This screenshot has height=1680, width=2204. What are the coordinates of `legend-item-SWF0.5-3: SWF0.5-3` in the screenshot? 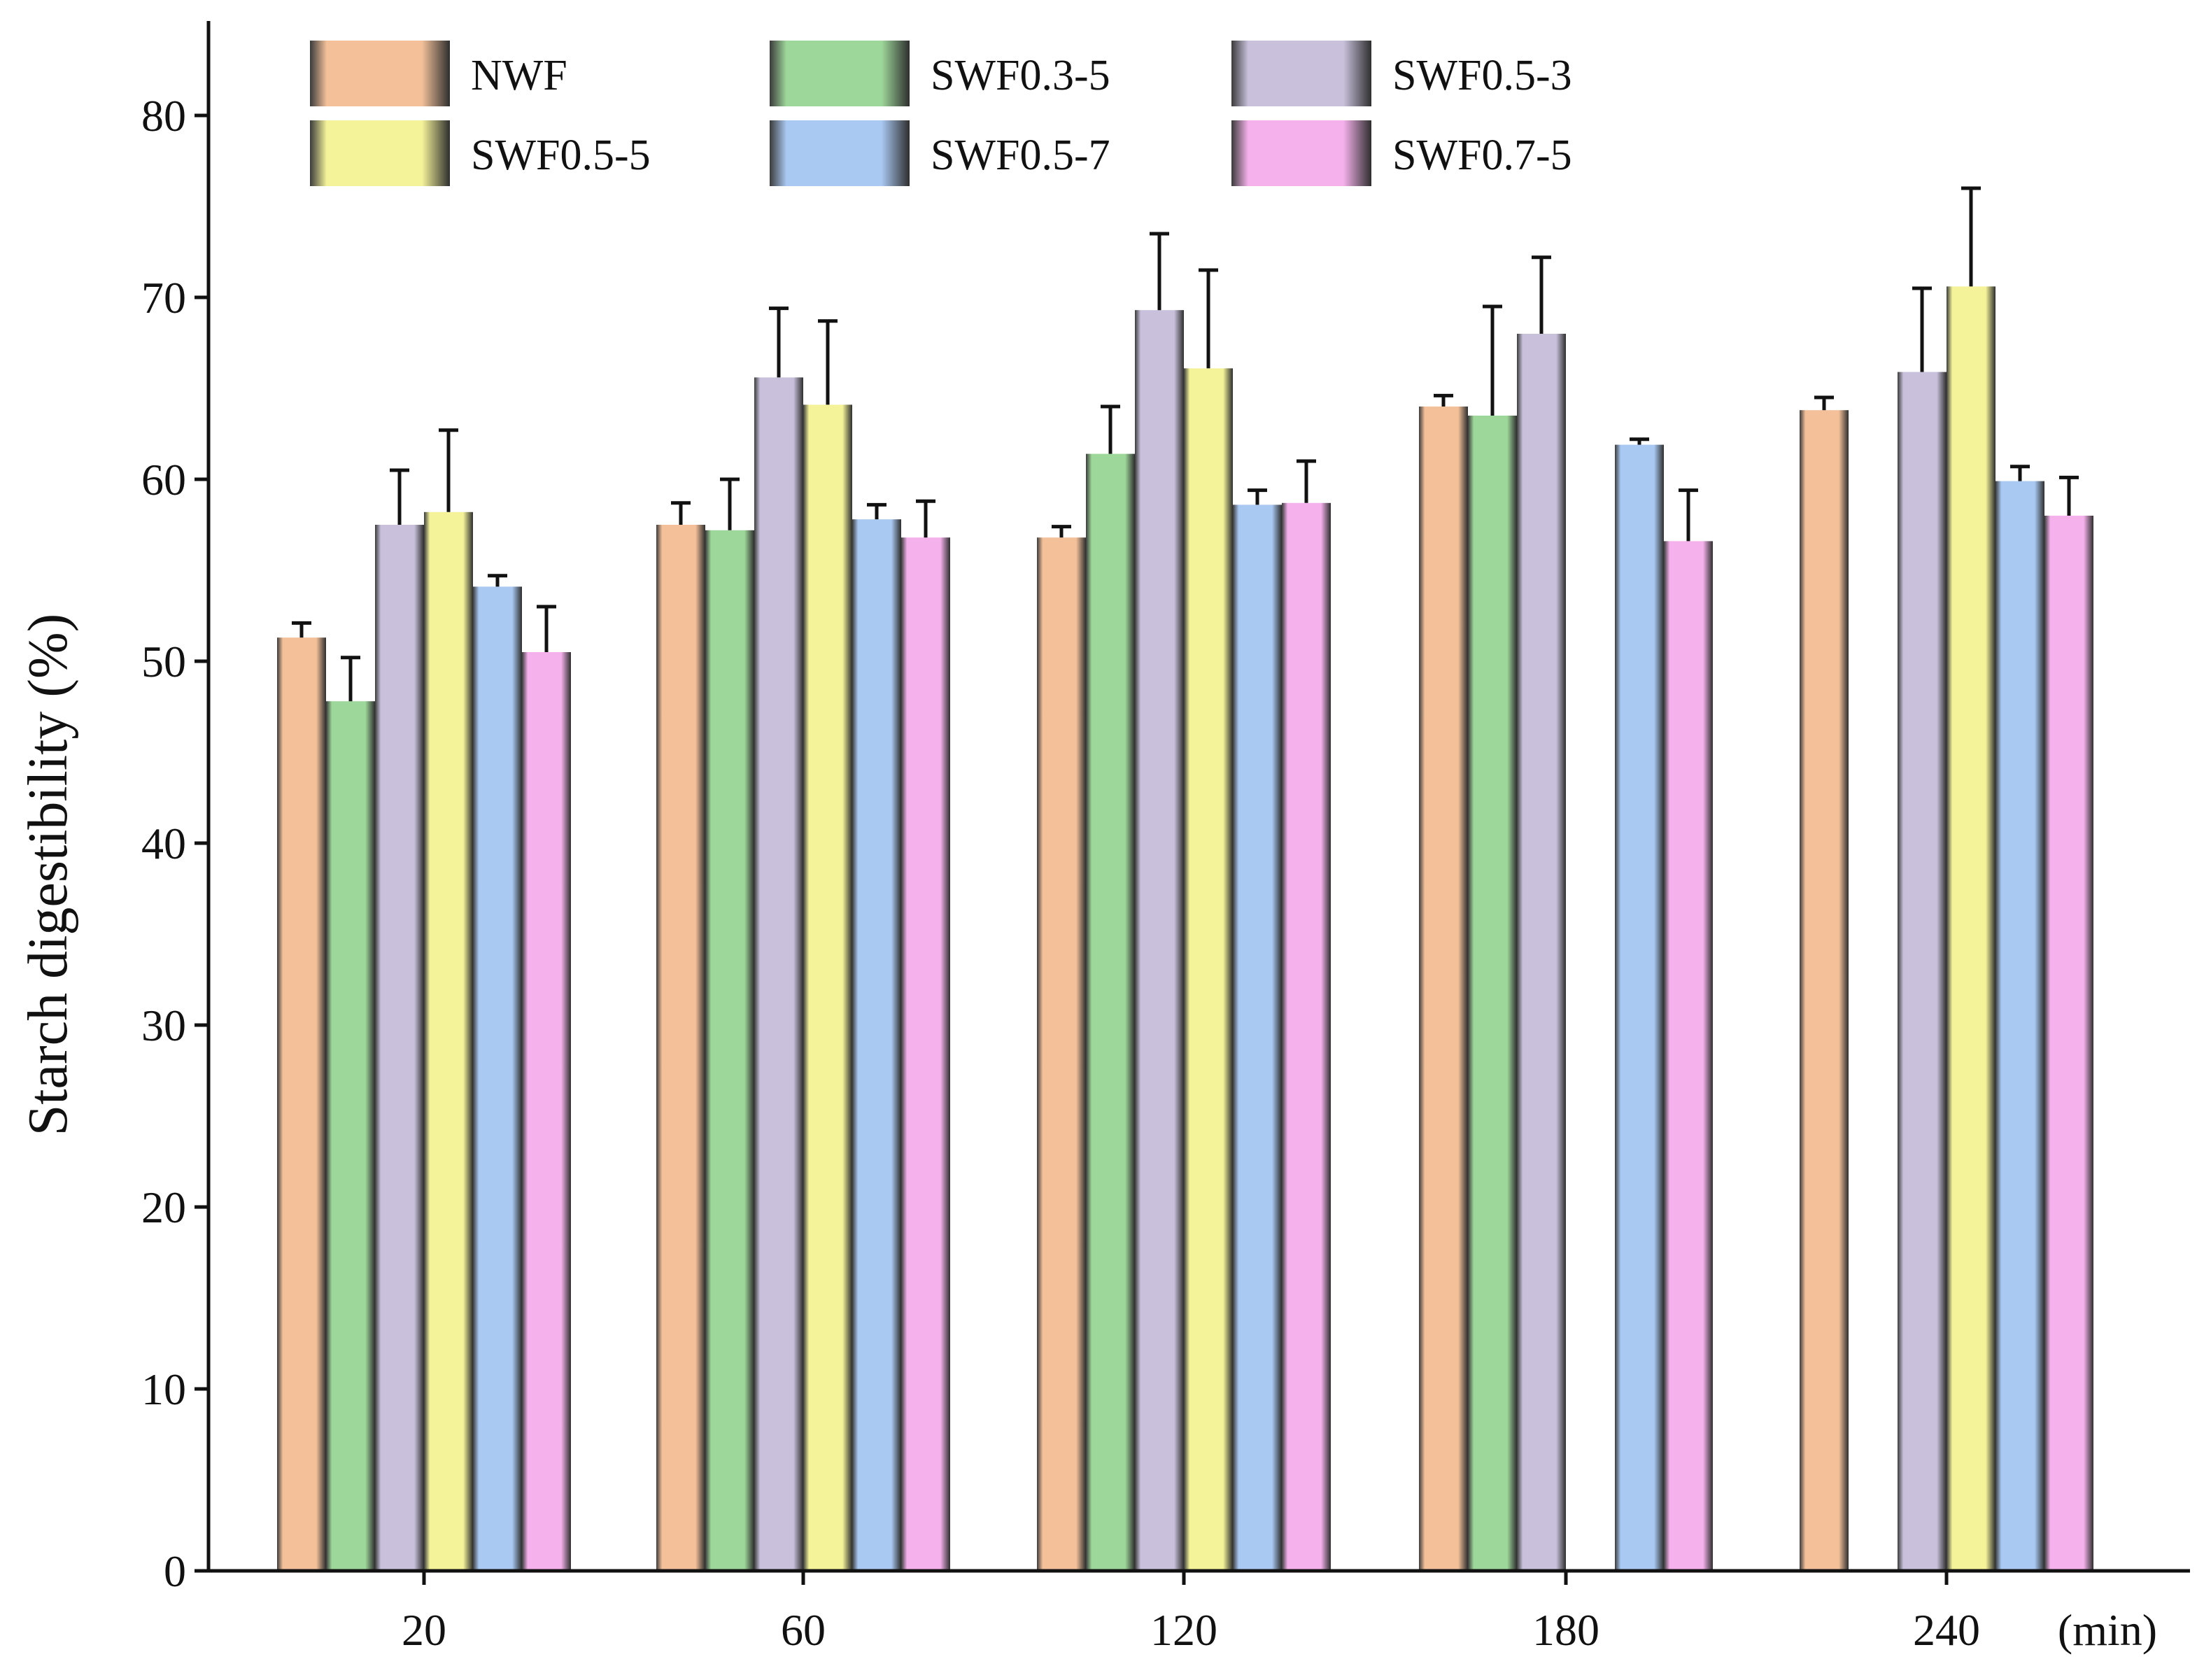 It's located at (1401, 73).